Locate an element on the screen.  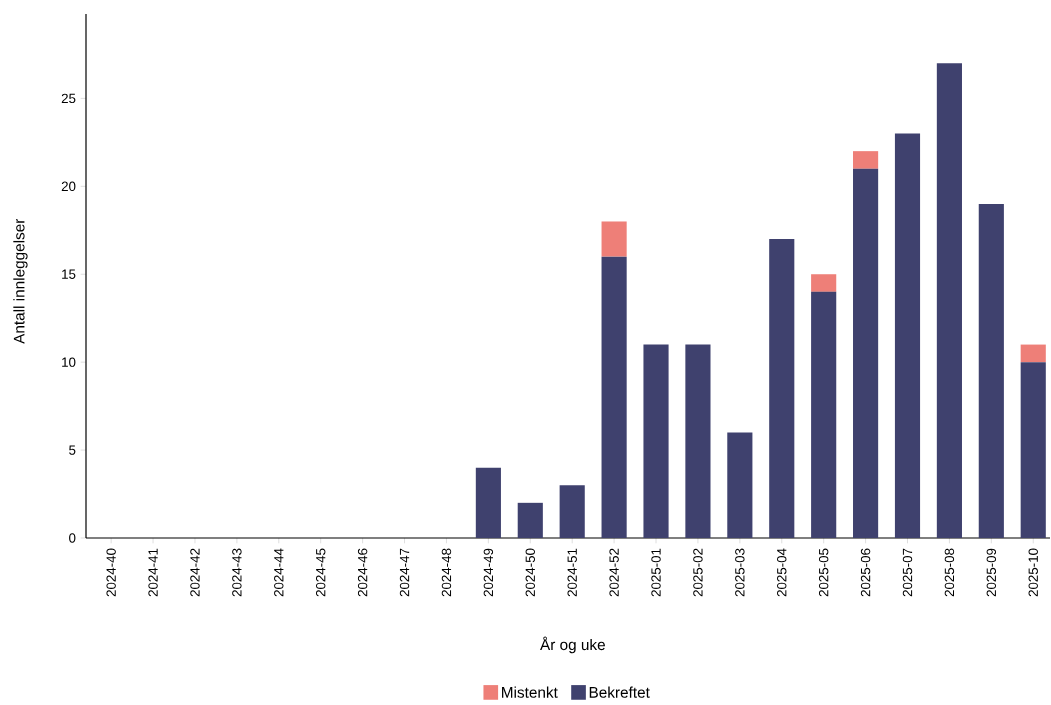
x-tick-label: 2024-42 is located at coordinates (195, 572).